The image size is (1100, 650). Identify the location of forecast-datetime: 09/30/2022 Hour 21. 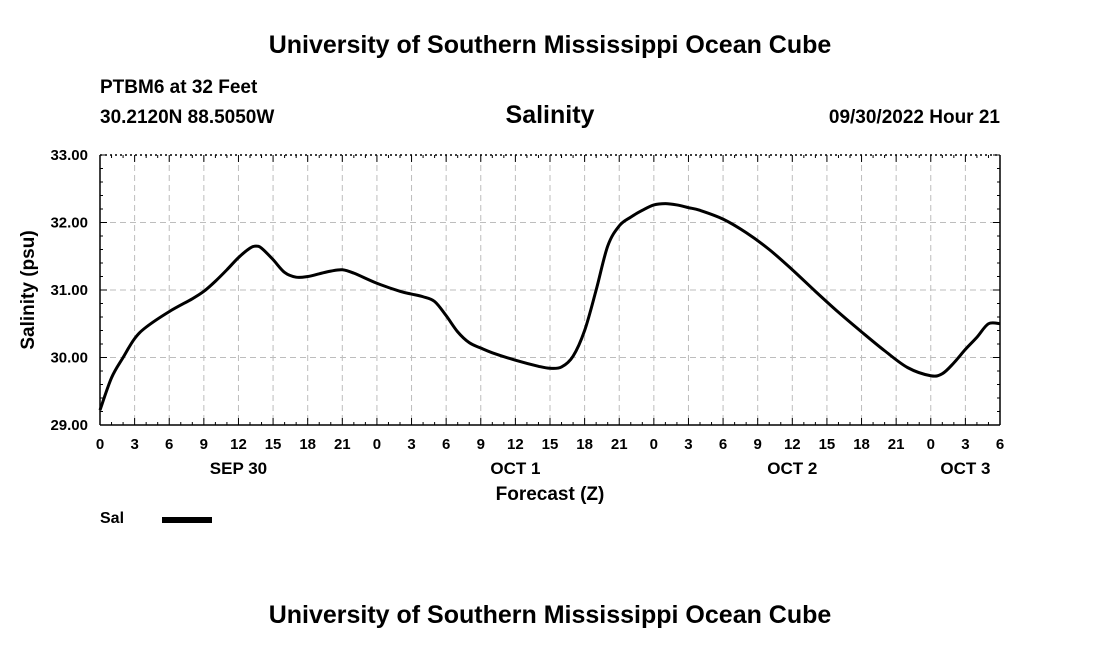
(914, 117).